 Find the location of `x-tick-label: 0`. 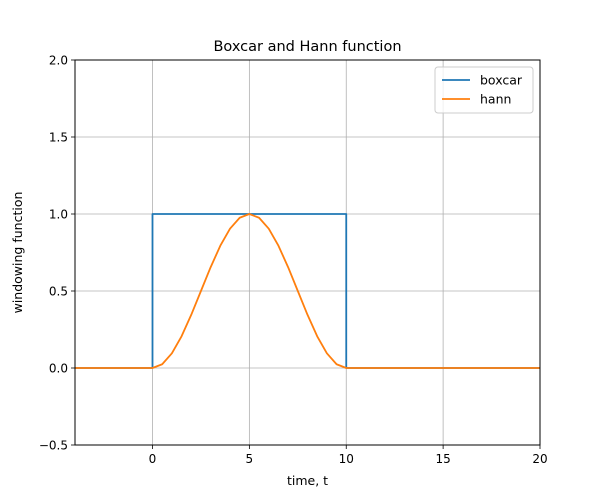

x-tick-label: 0 is located at coordinates (153, 459).